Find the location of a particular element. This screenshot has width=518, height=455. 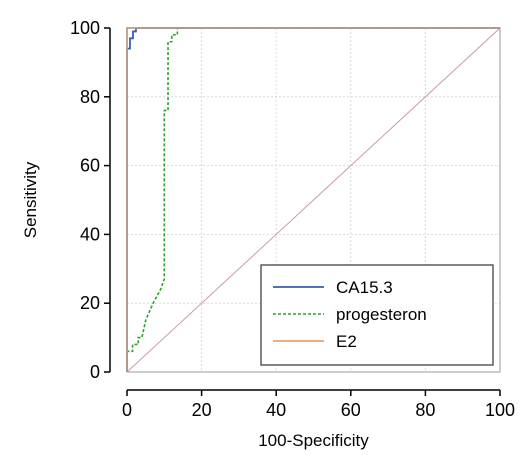

legend-label-e2: E2 is located at coordinates (346, 341).